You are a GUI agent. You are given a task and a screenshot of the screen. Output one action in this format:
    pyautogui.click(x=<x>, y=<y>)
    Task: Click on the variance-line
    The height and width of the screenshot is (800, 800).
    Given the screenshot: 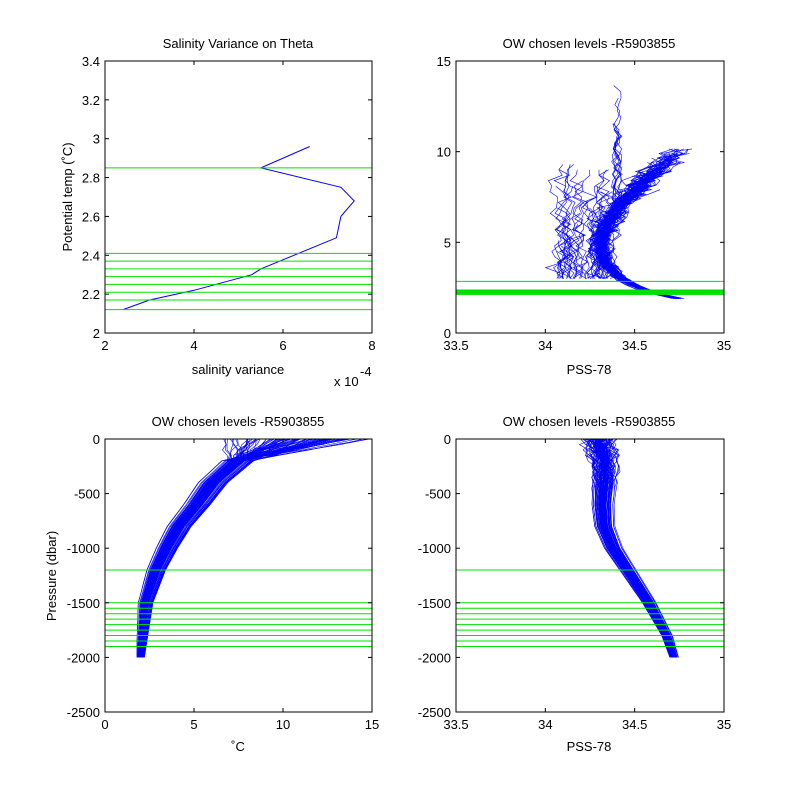 What is the action you would take?
    pyautogui.click(x=238, y=228)
    